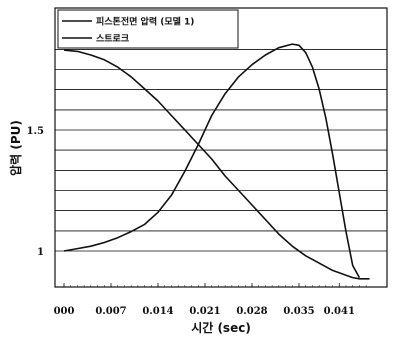 Image resolution: width=393 pixels, height=341 pixels. What do you see at coordinates (204, 311) in the screenshot?
I see `x-tick-label: 0.021` at bounding box center [204, 311].